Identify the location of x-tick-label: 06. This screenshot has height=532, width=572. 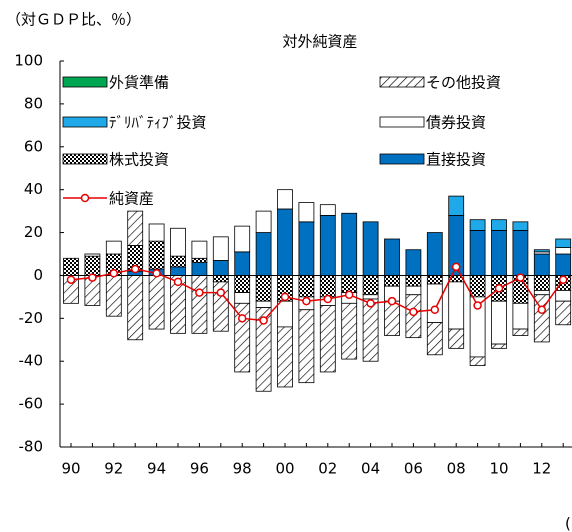
(413, 469).